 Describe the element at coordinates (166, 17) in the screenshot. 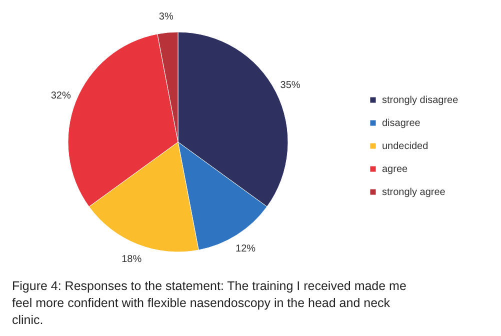

I see `data-label: 3%` at that location.